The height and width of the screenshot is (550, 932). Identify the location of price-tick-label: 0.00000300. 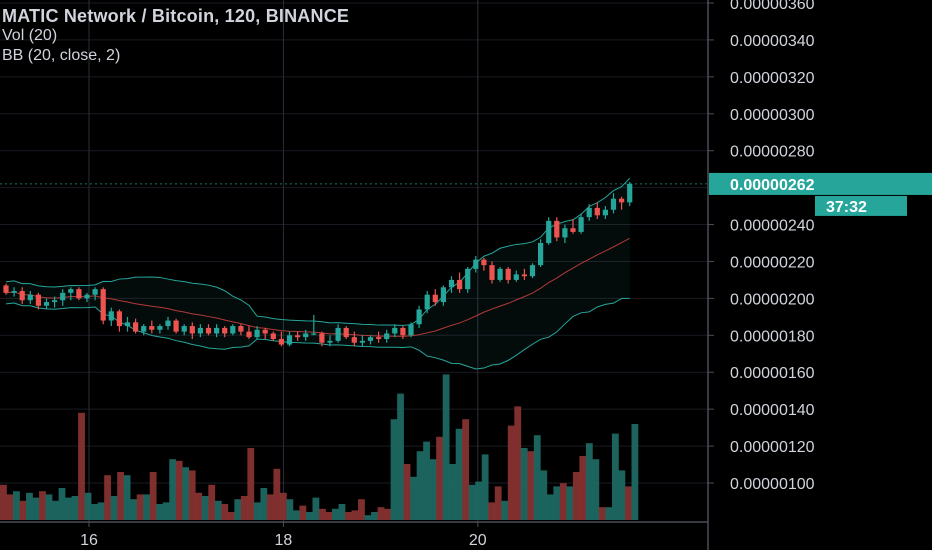
(772, 115).